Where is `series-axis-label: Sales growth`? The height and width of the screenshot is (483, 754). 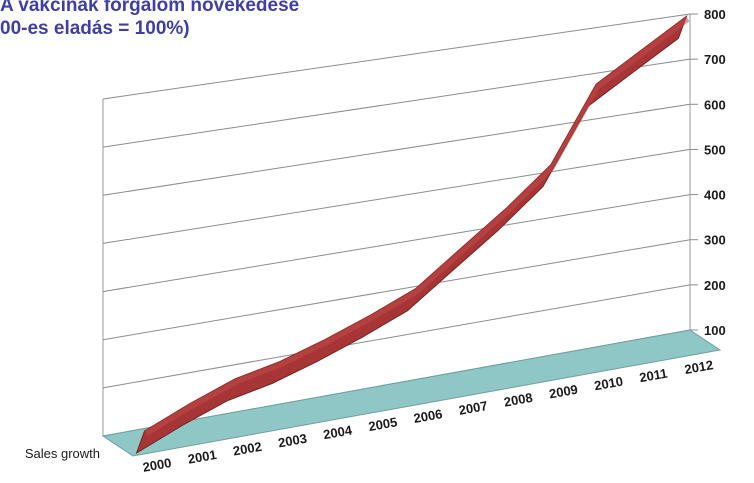 series-axis-label: Sales growth is located at coordinates (62, 453).